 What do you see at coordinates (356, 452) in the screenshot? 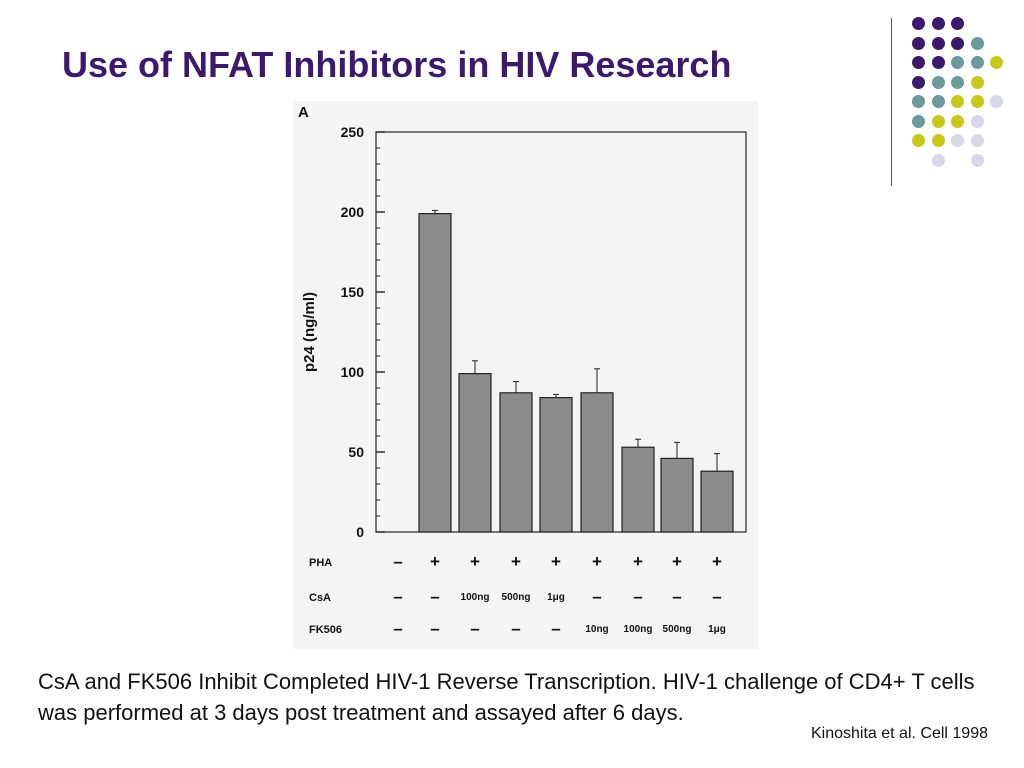
I see `y-tick-label: 50` at bounding box center [356, 452].